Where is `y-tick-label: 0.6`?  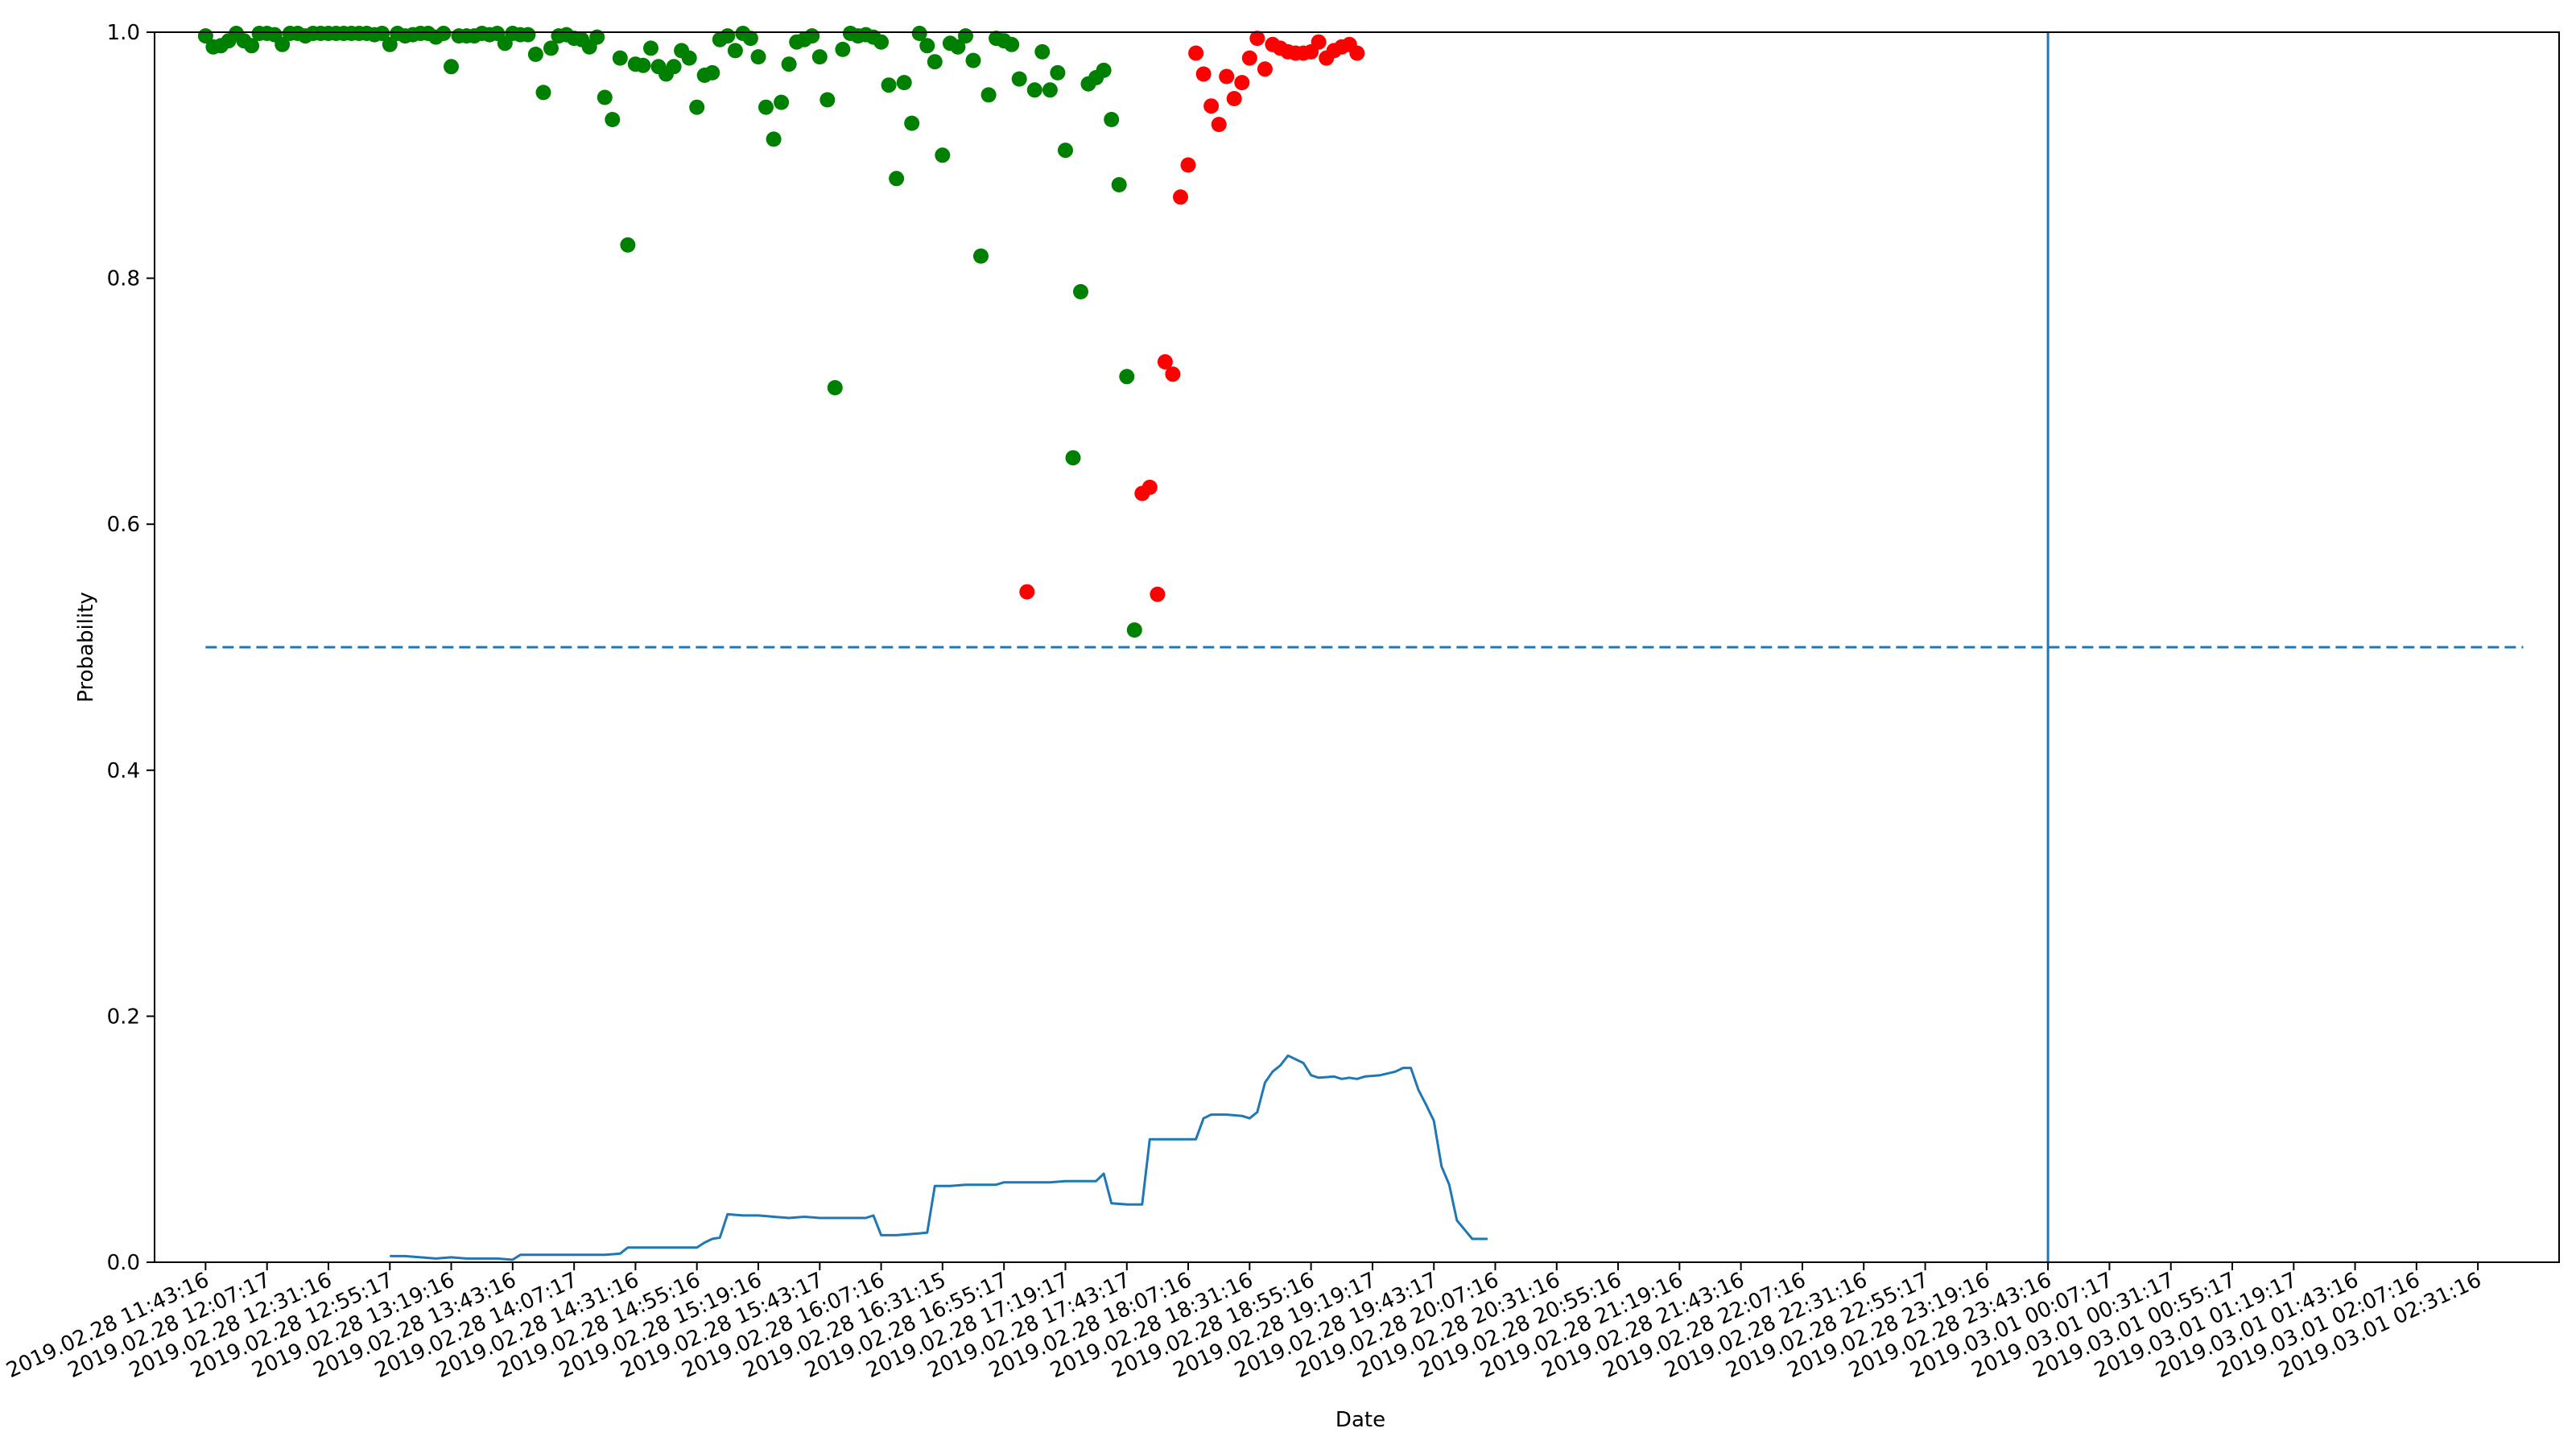 y-tick-label: 0.6 is located at coordinates (123, 525).